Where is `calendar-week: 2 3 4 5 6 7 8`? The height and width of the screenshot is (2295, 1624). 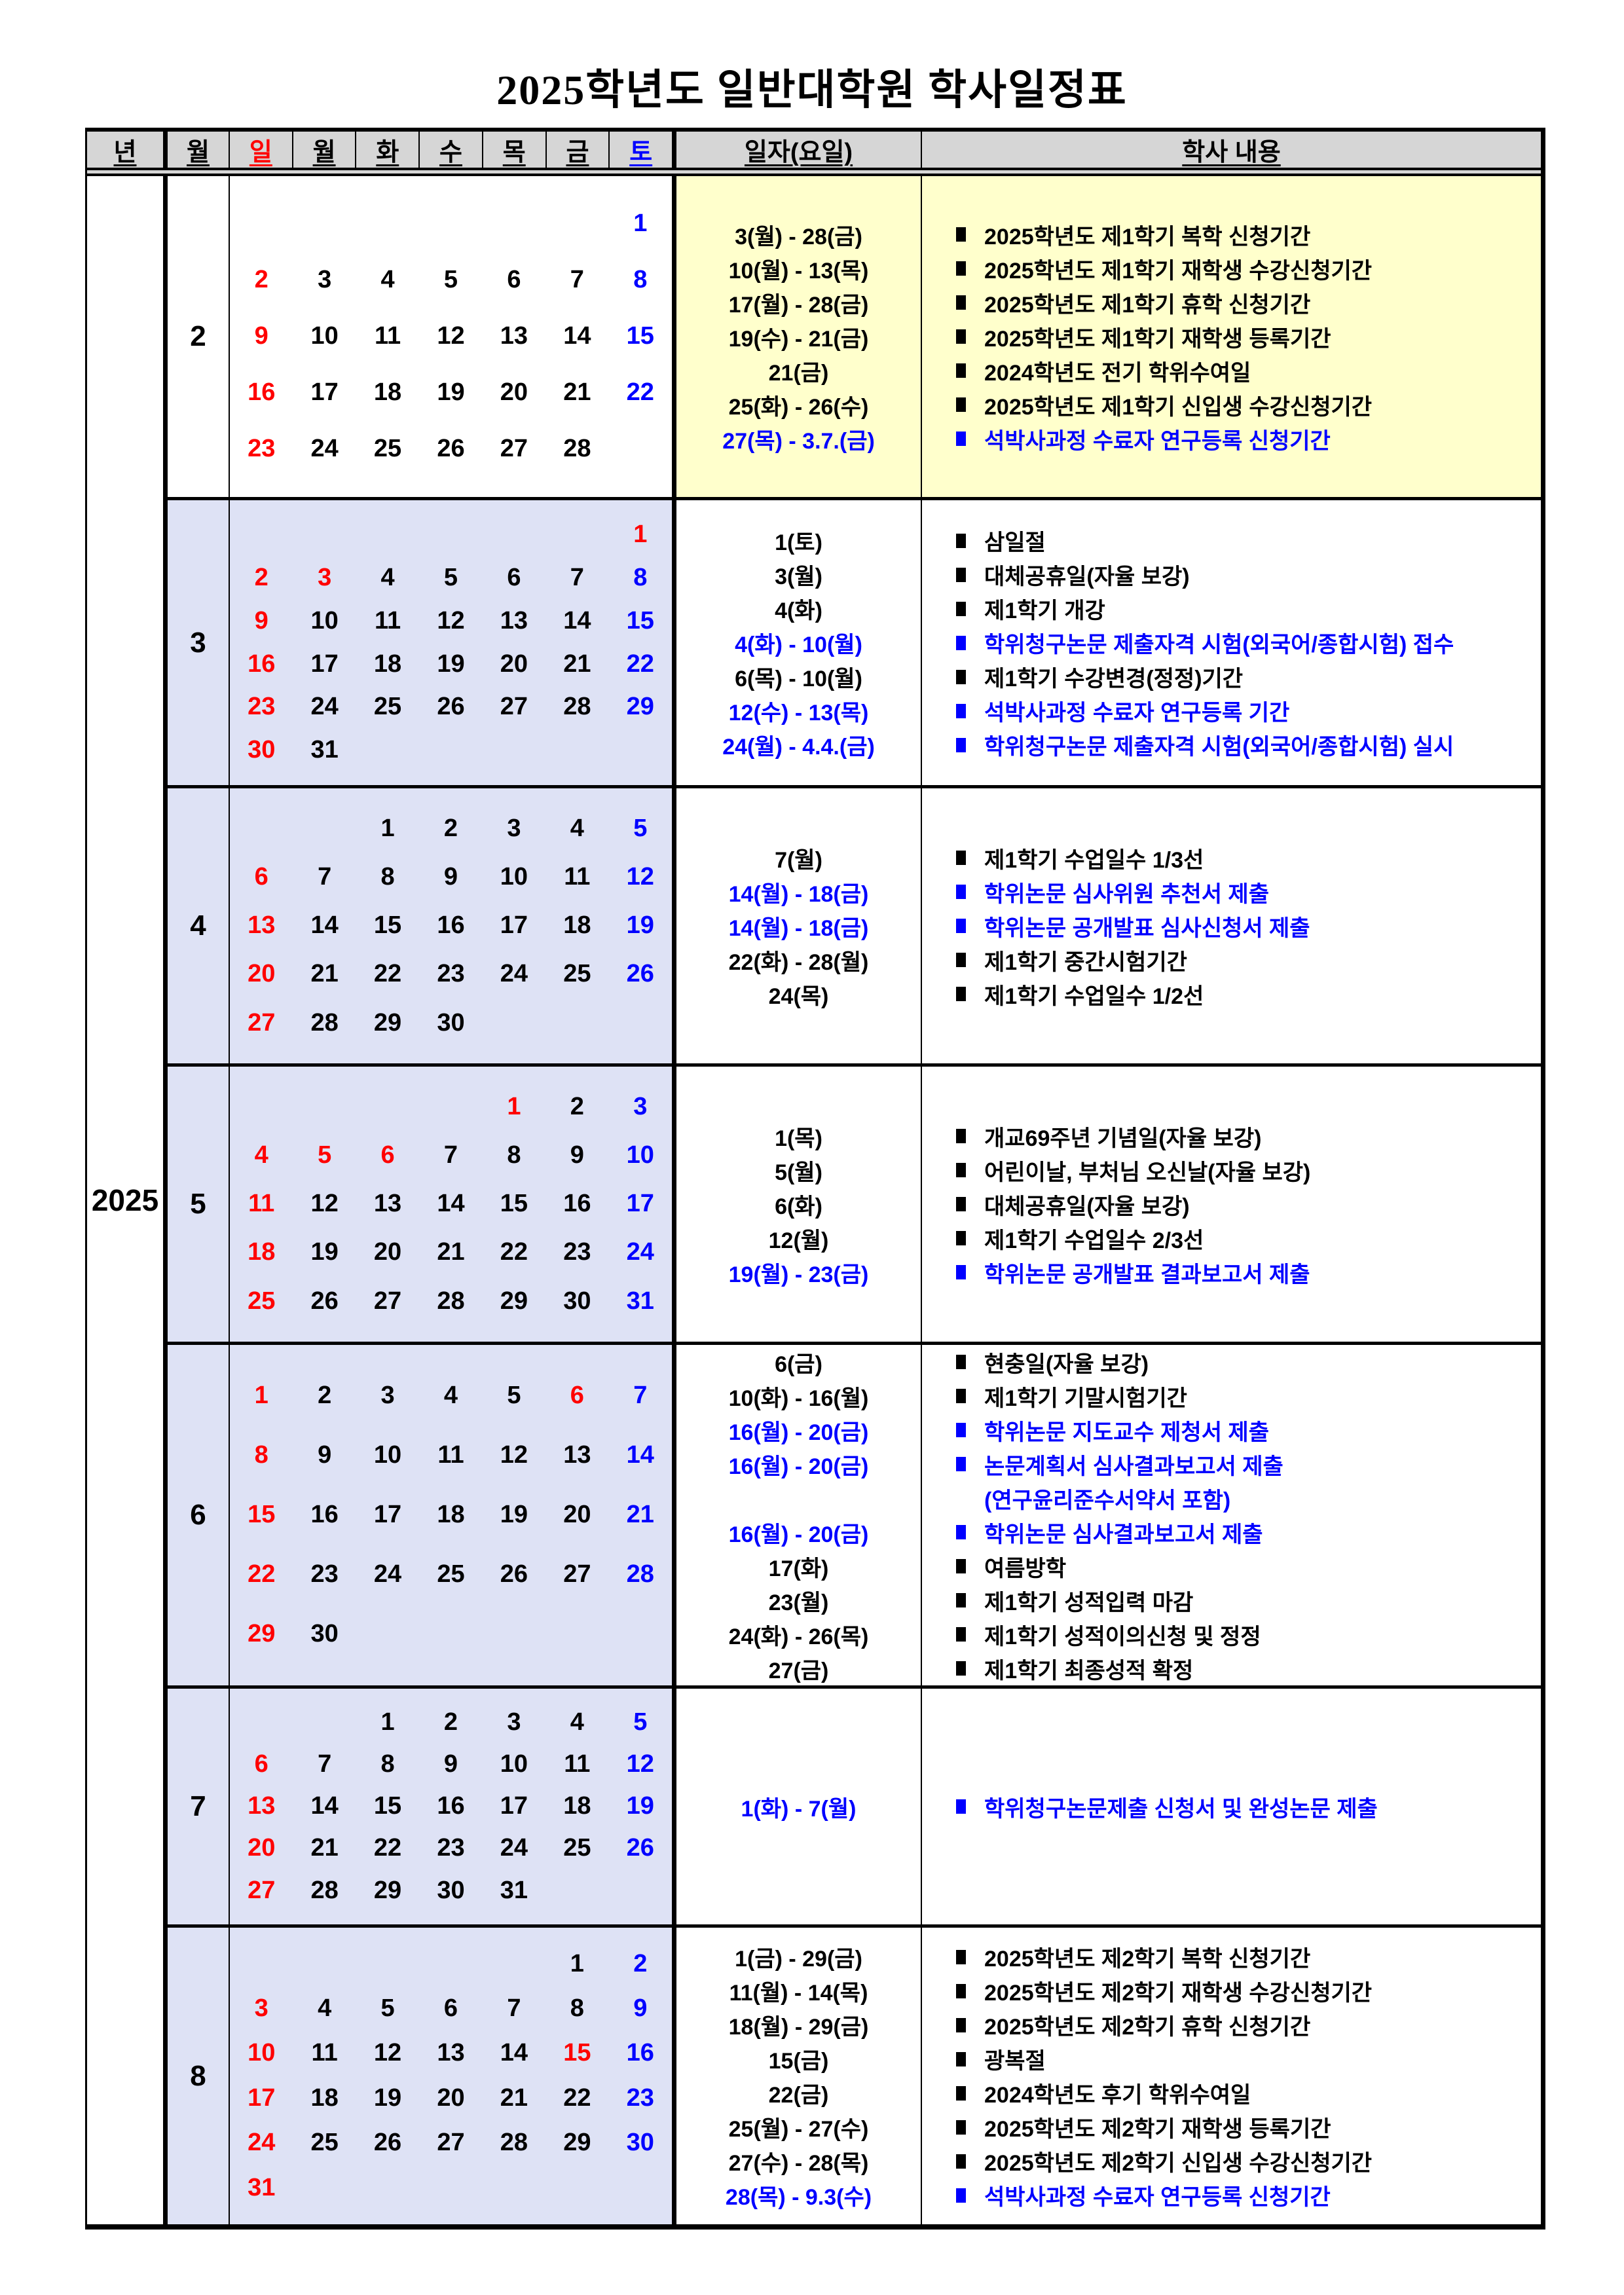
calendar-week: 2 3 4 5 6 7 8 is located at coordinates (451, 280).